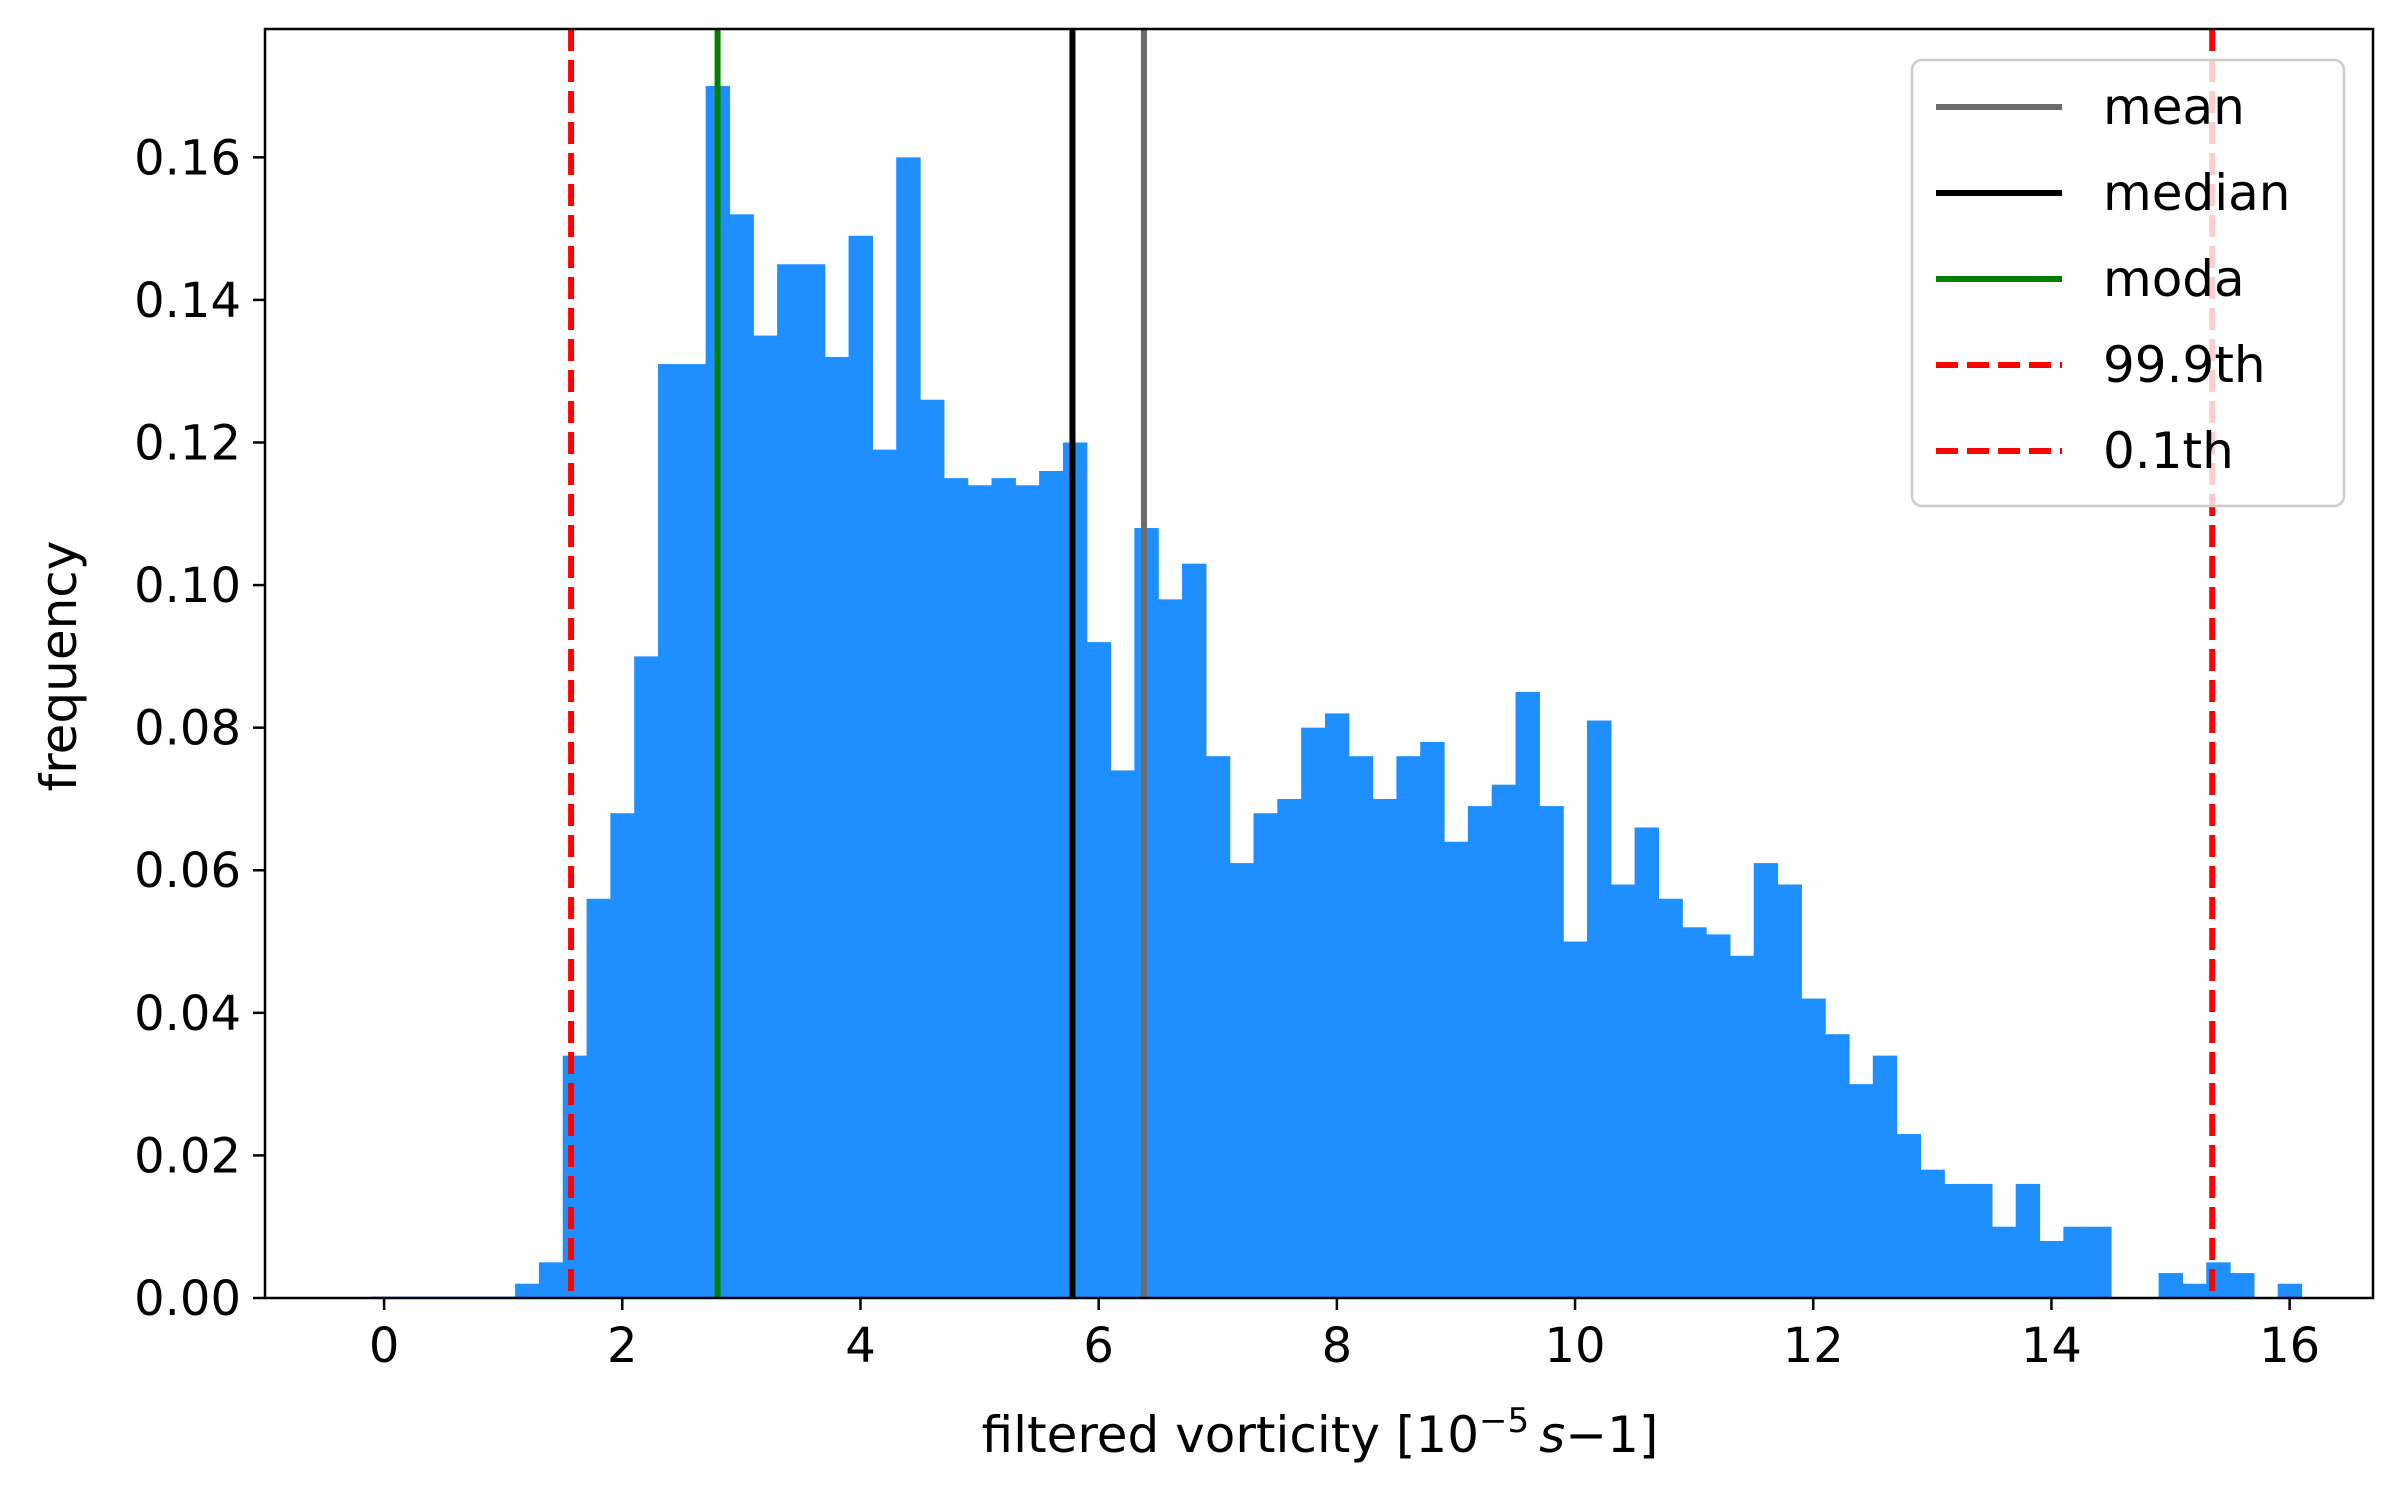  What do you see at coordinates (1098, 1346) in the screenshot?
I see `x-tick-label: 6` at bounding box center [1098, 1346].